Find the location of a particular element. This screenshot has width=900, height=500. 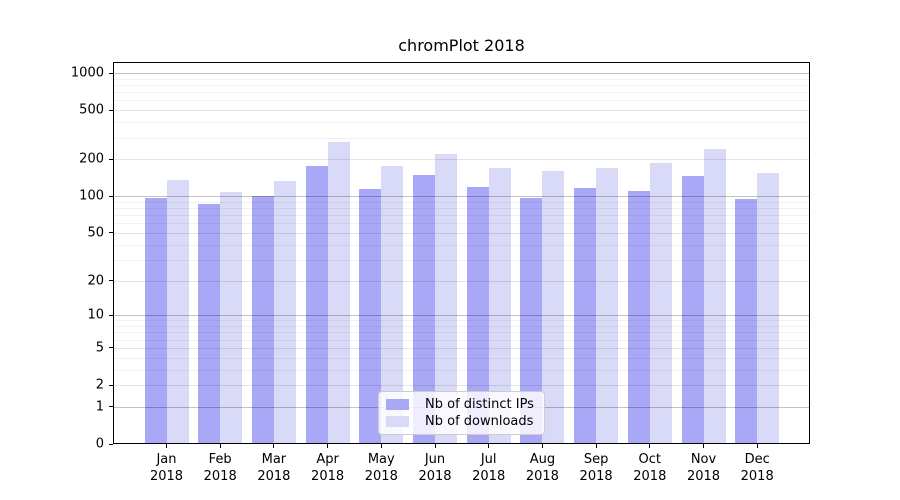

y-tick-label-50: 50 is located at coordinates (95, 233).